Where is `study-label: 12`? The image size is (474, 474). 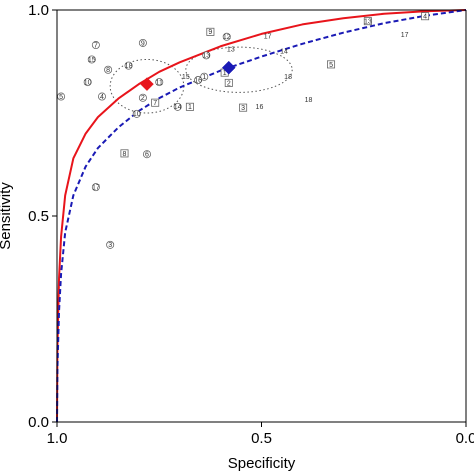 study-label: 12 is located at coordinates (227, 37).